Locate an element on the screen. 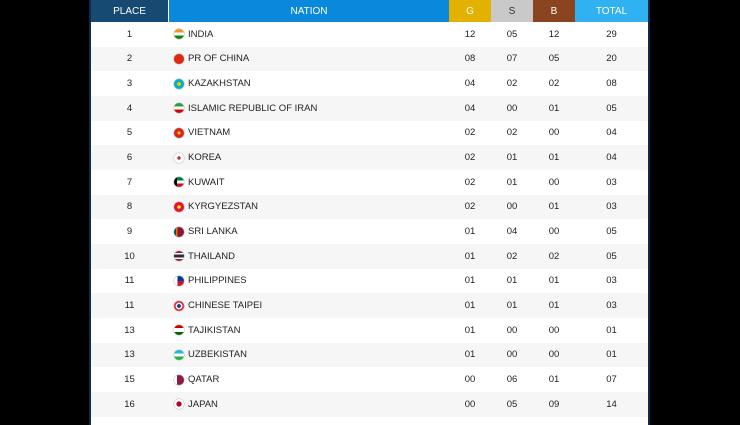  bronze-cell: 12 is located at coordinates (554, 34).